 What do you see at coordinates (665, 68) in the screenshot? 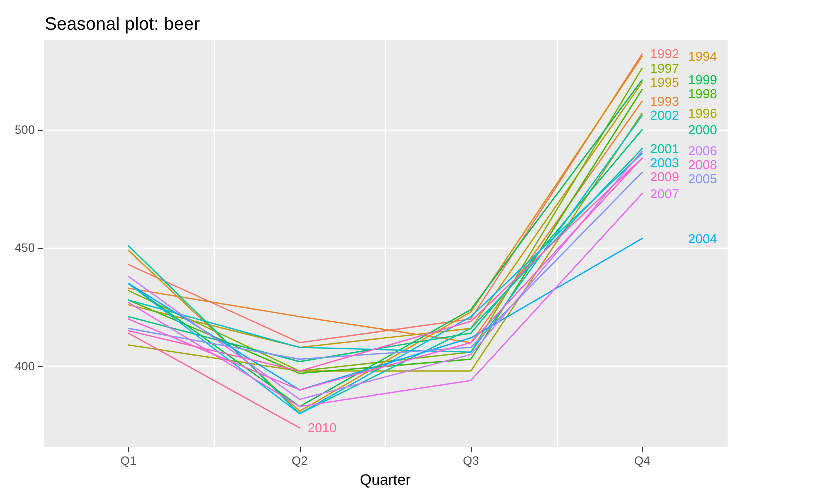
I see `series-label: 1997` at bounding box center [665, 68].